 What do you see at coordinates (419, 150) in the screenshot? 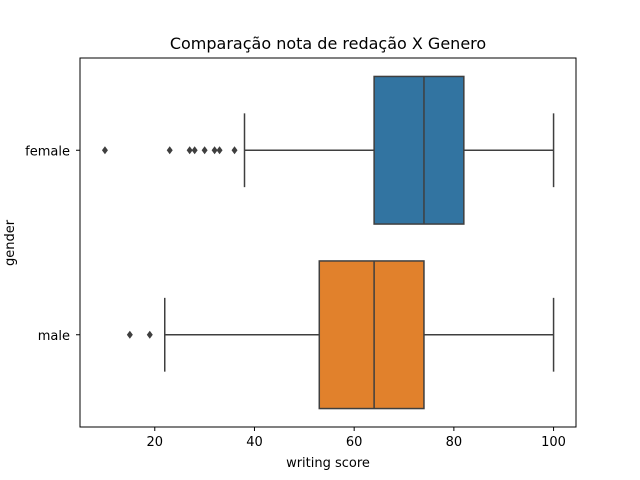
I see `box-female` at bounding box center [419, 150].